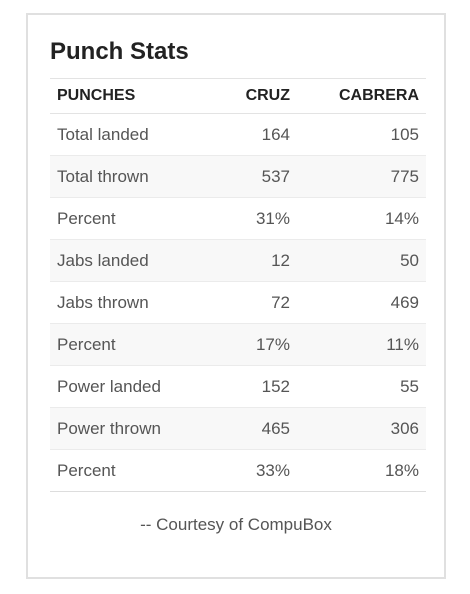  Describe the element at coordinates (361, 428) in the screenshot. I see `cabrera-value: 306` at that location.